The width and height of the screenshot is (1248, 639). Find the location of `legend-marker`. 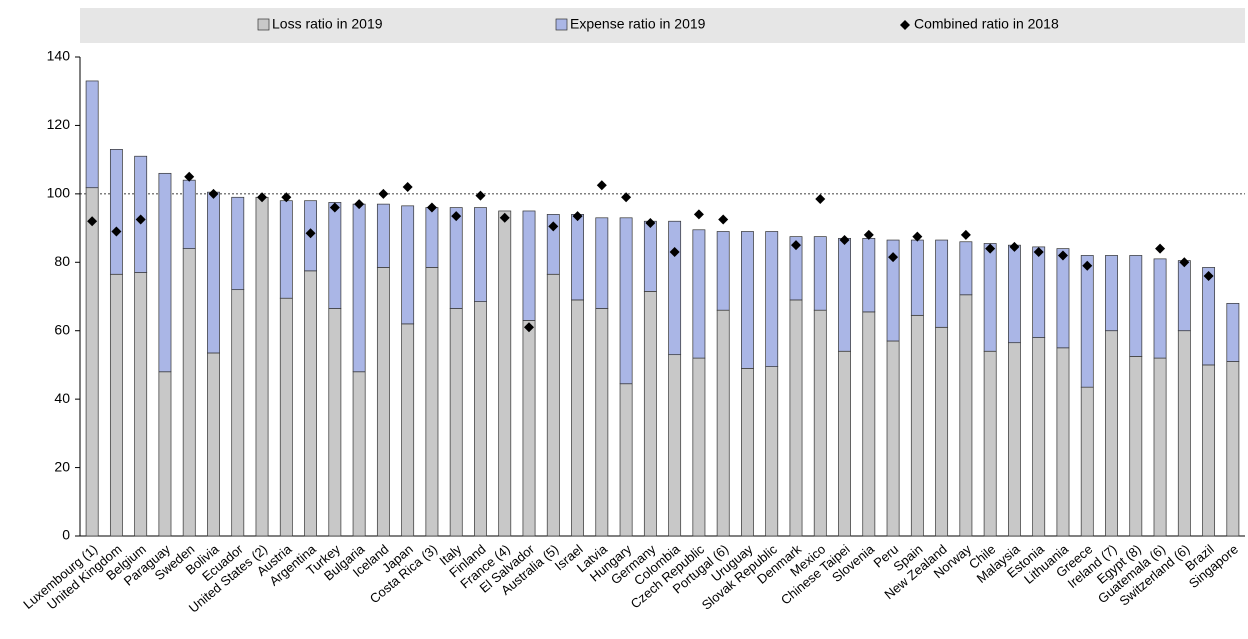

legend-marker is located at coordinates (905, 25).